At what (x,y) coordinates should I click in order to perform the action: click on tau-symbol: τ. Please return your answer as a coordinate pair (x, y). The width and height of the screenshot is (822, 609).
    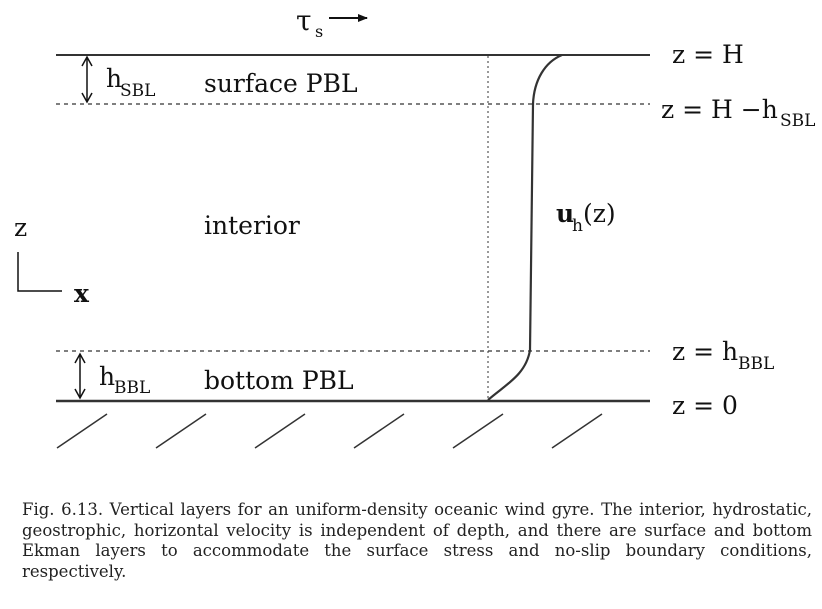
    Looking at the image, I should click on (304, 20).